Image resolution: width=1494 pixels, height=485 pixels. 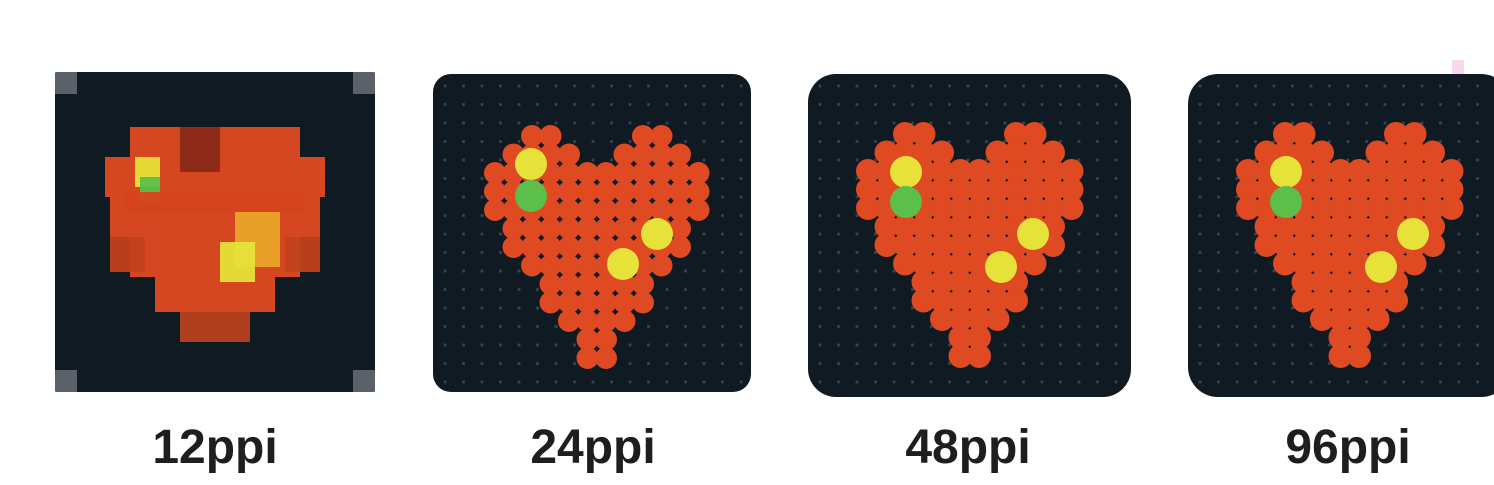 What do you see at coordinates (215, 447) in the screenshot?
I see `caption-12ppi: 12ppi` at bounding box center [215, 447].